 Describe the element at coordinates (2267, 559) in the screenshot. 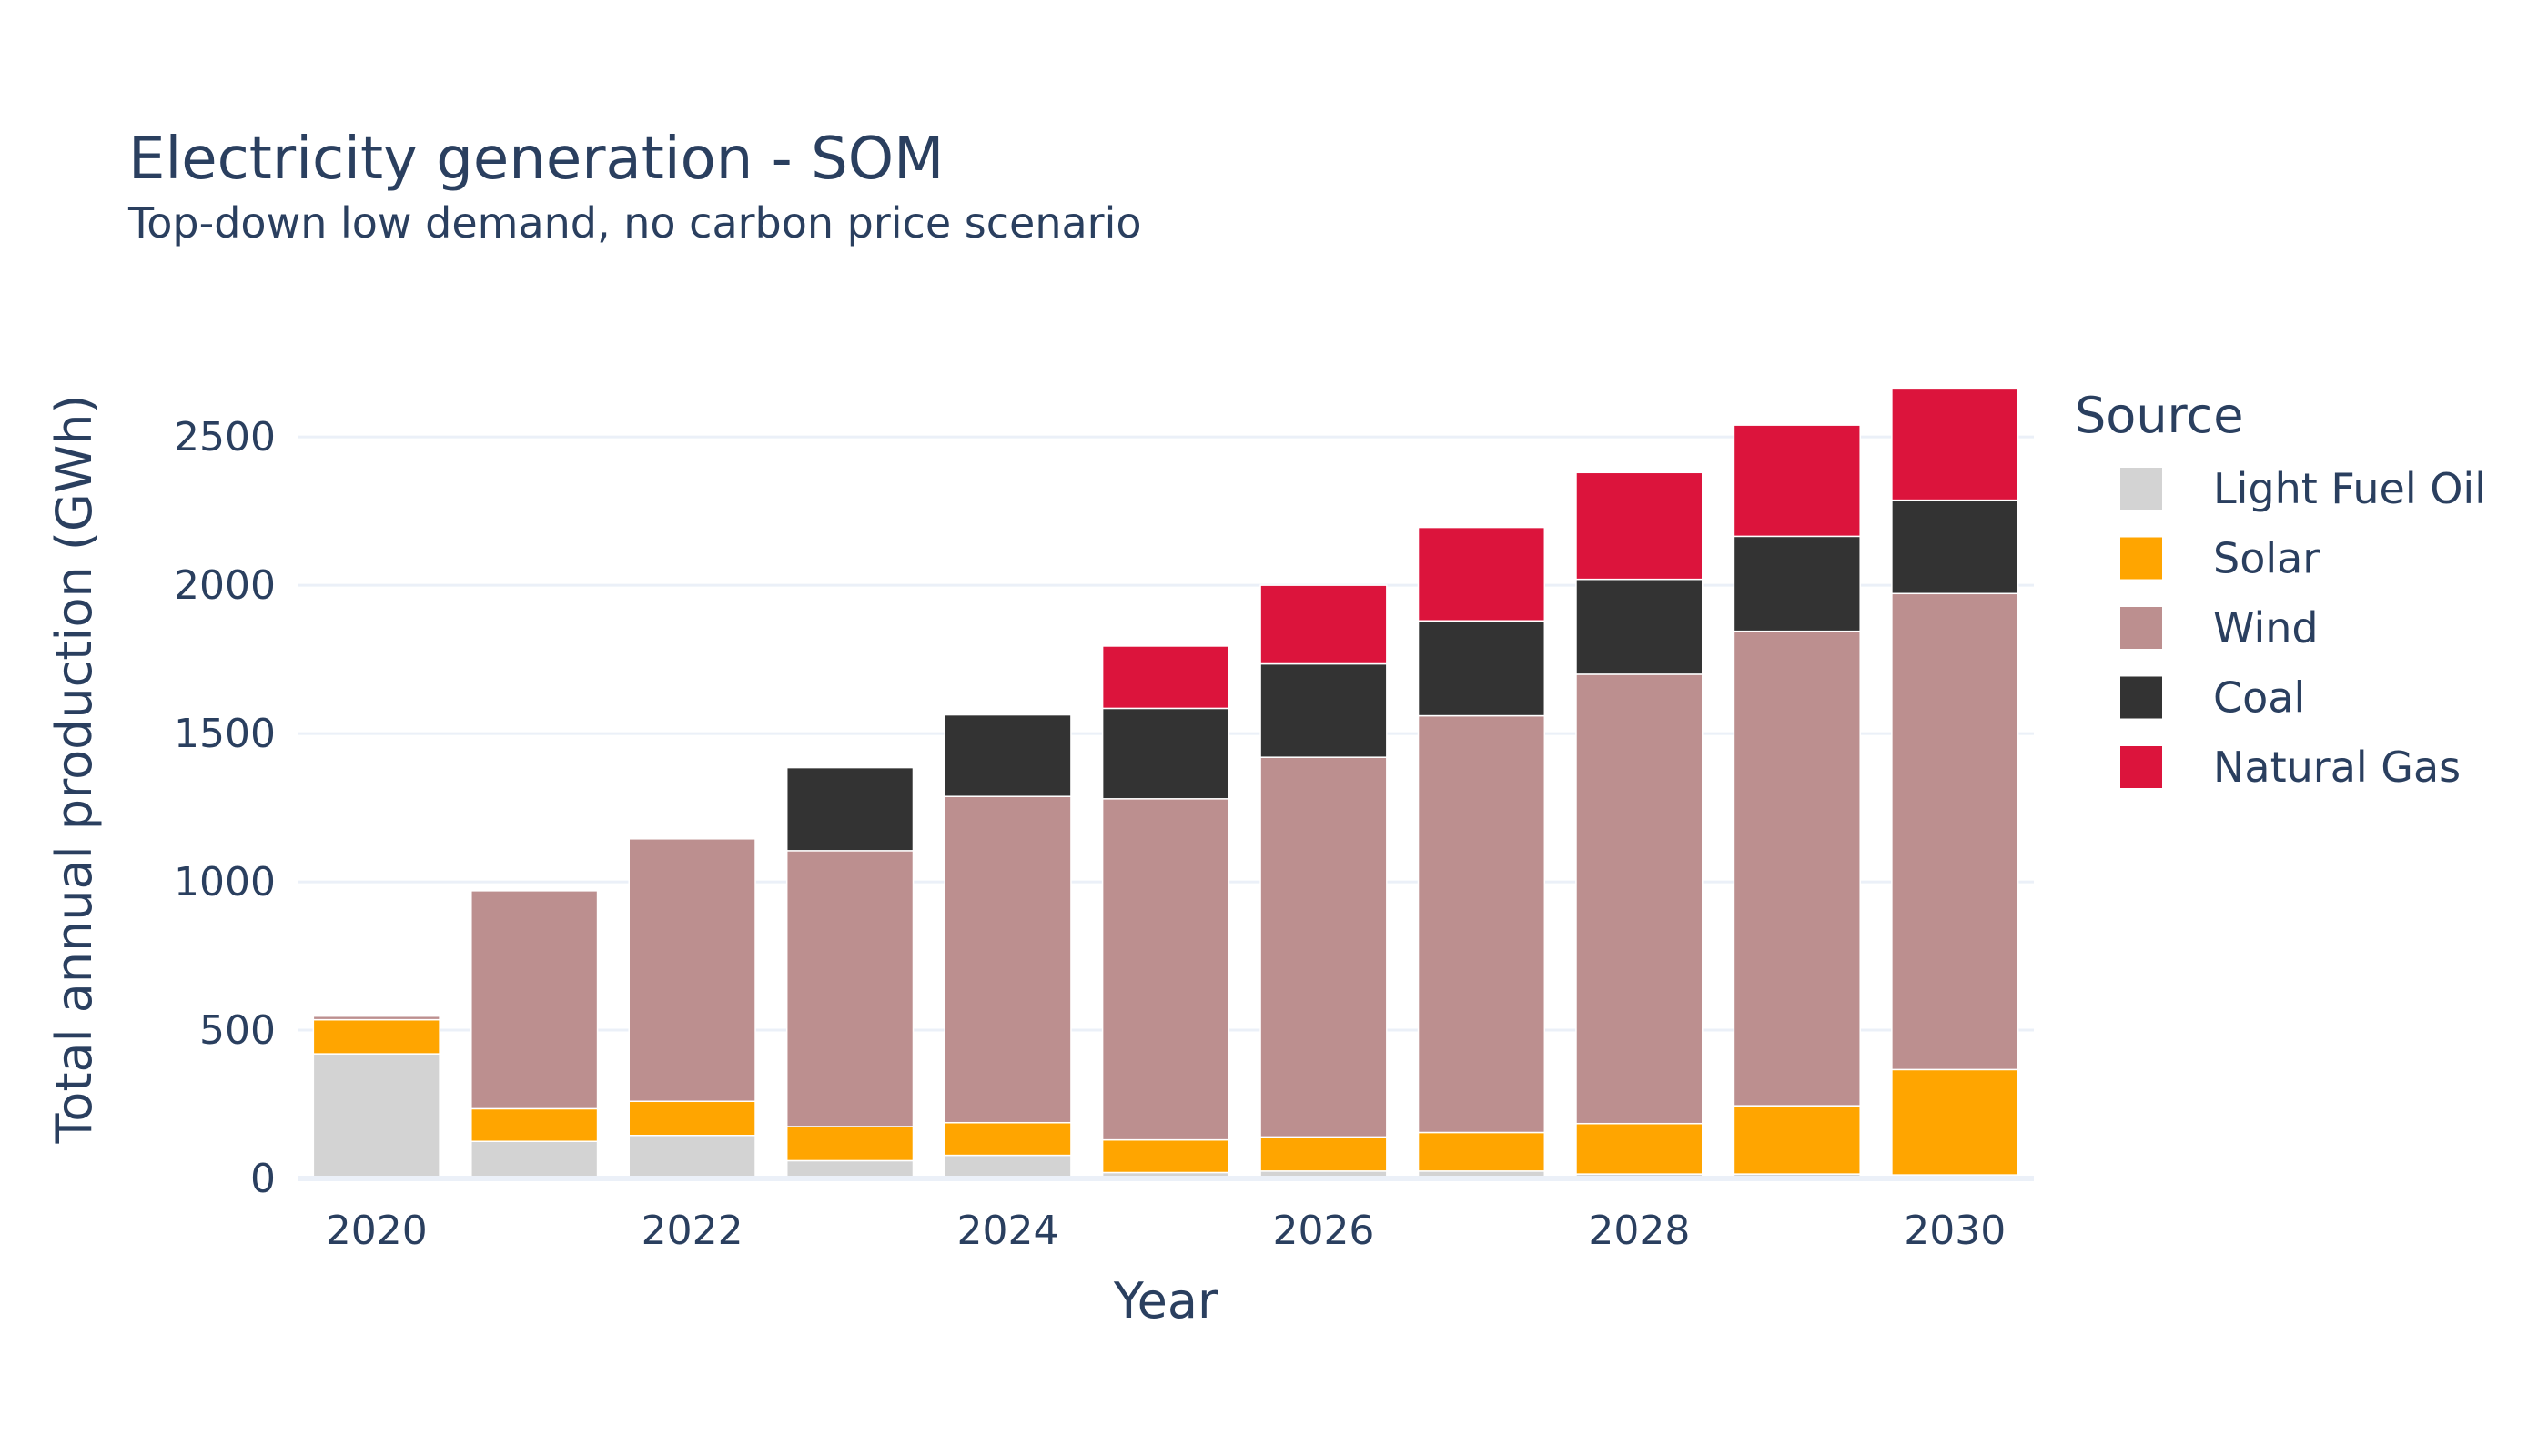

I see `legend-label-solar: Solar` at that location.